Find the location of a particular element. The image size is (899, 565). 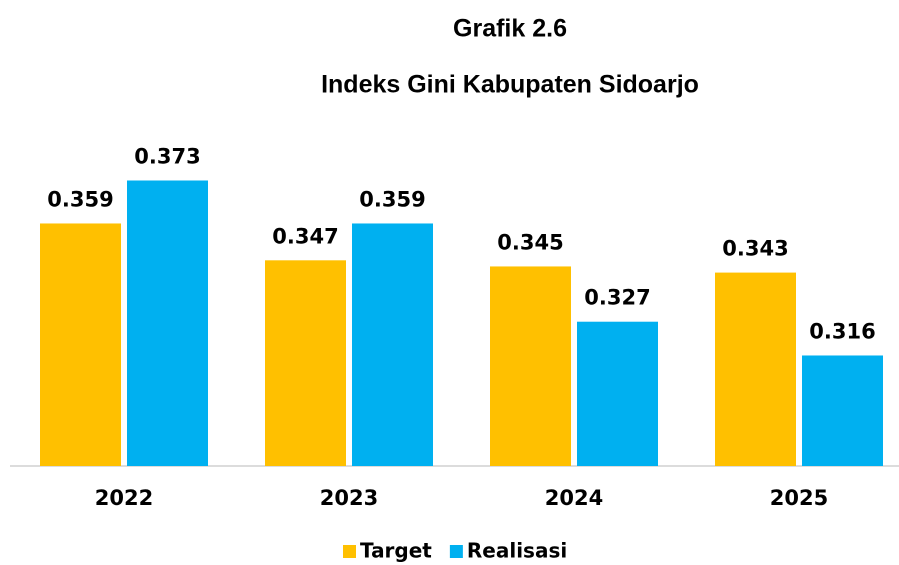

data-label: 0.347 is located at coordinates (305, 236).